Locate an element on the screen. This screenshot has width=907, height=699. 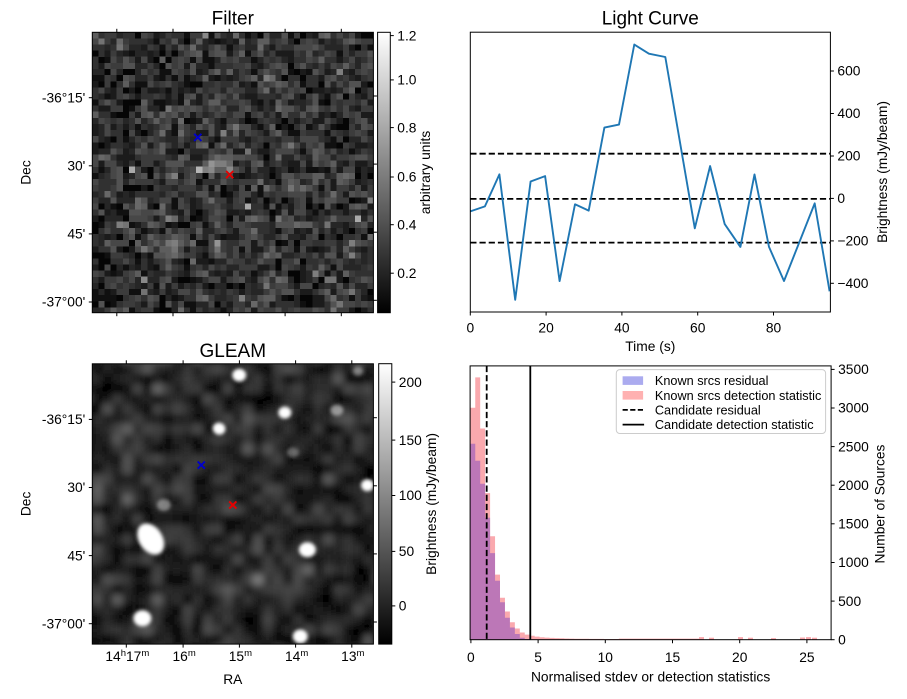
svg-text: RA is located at coordinates (233, 679).